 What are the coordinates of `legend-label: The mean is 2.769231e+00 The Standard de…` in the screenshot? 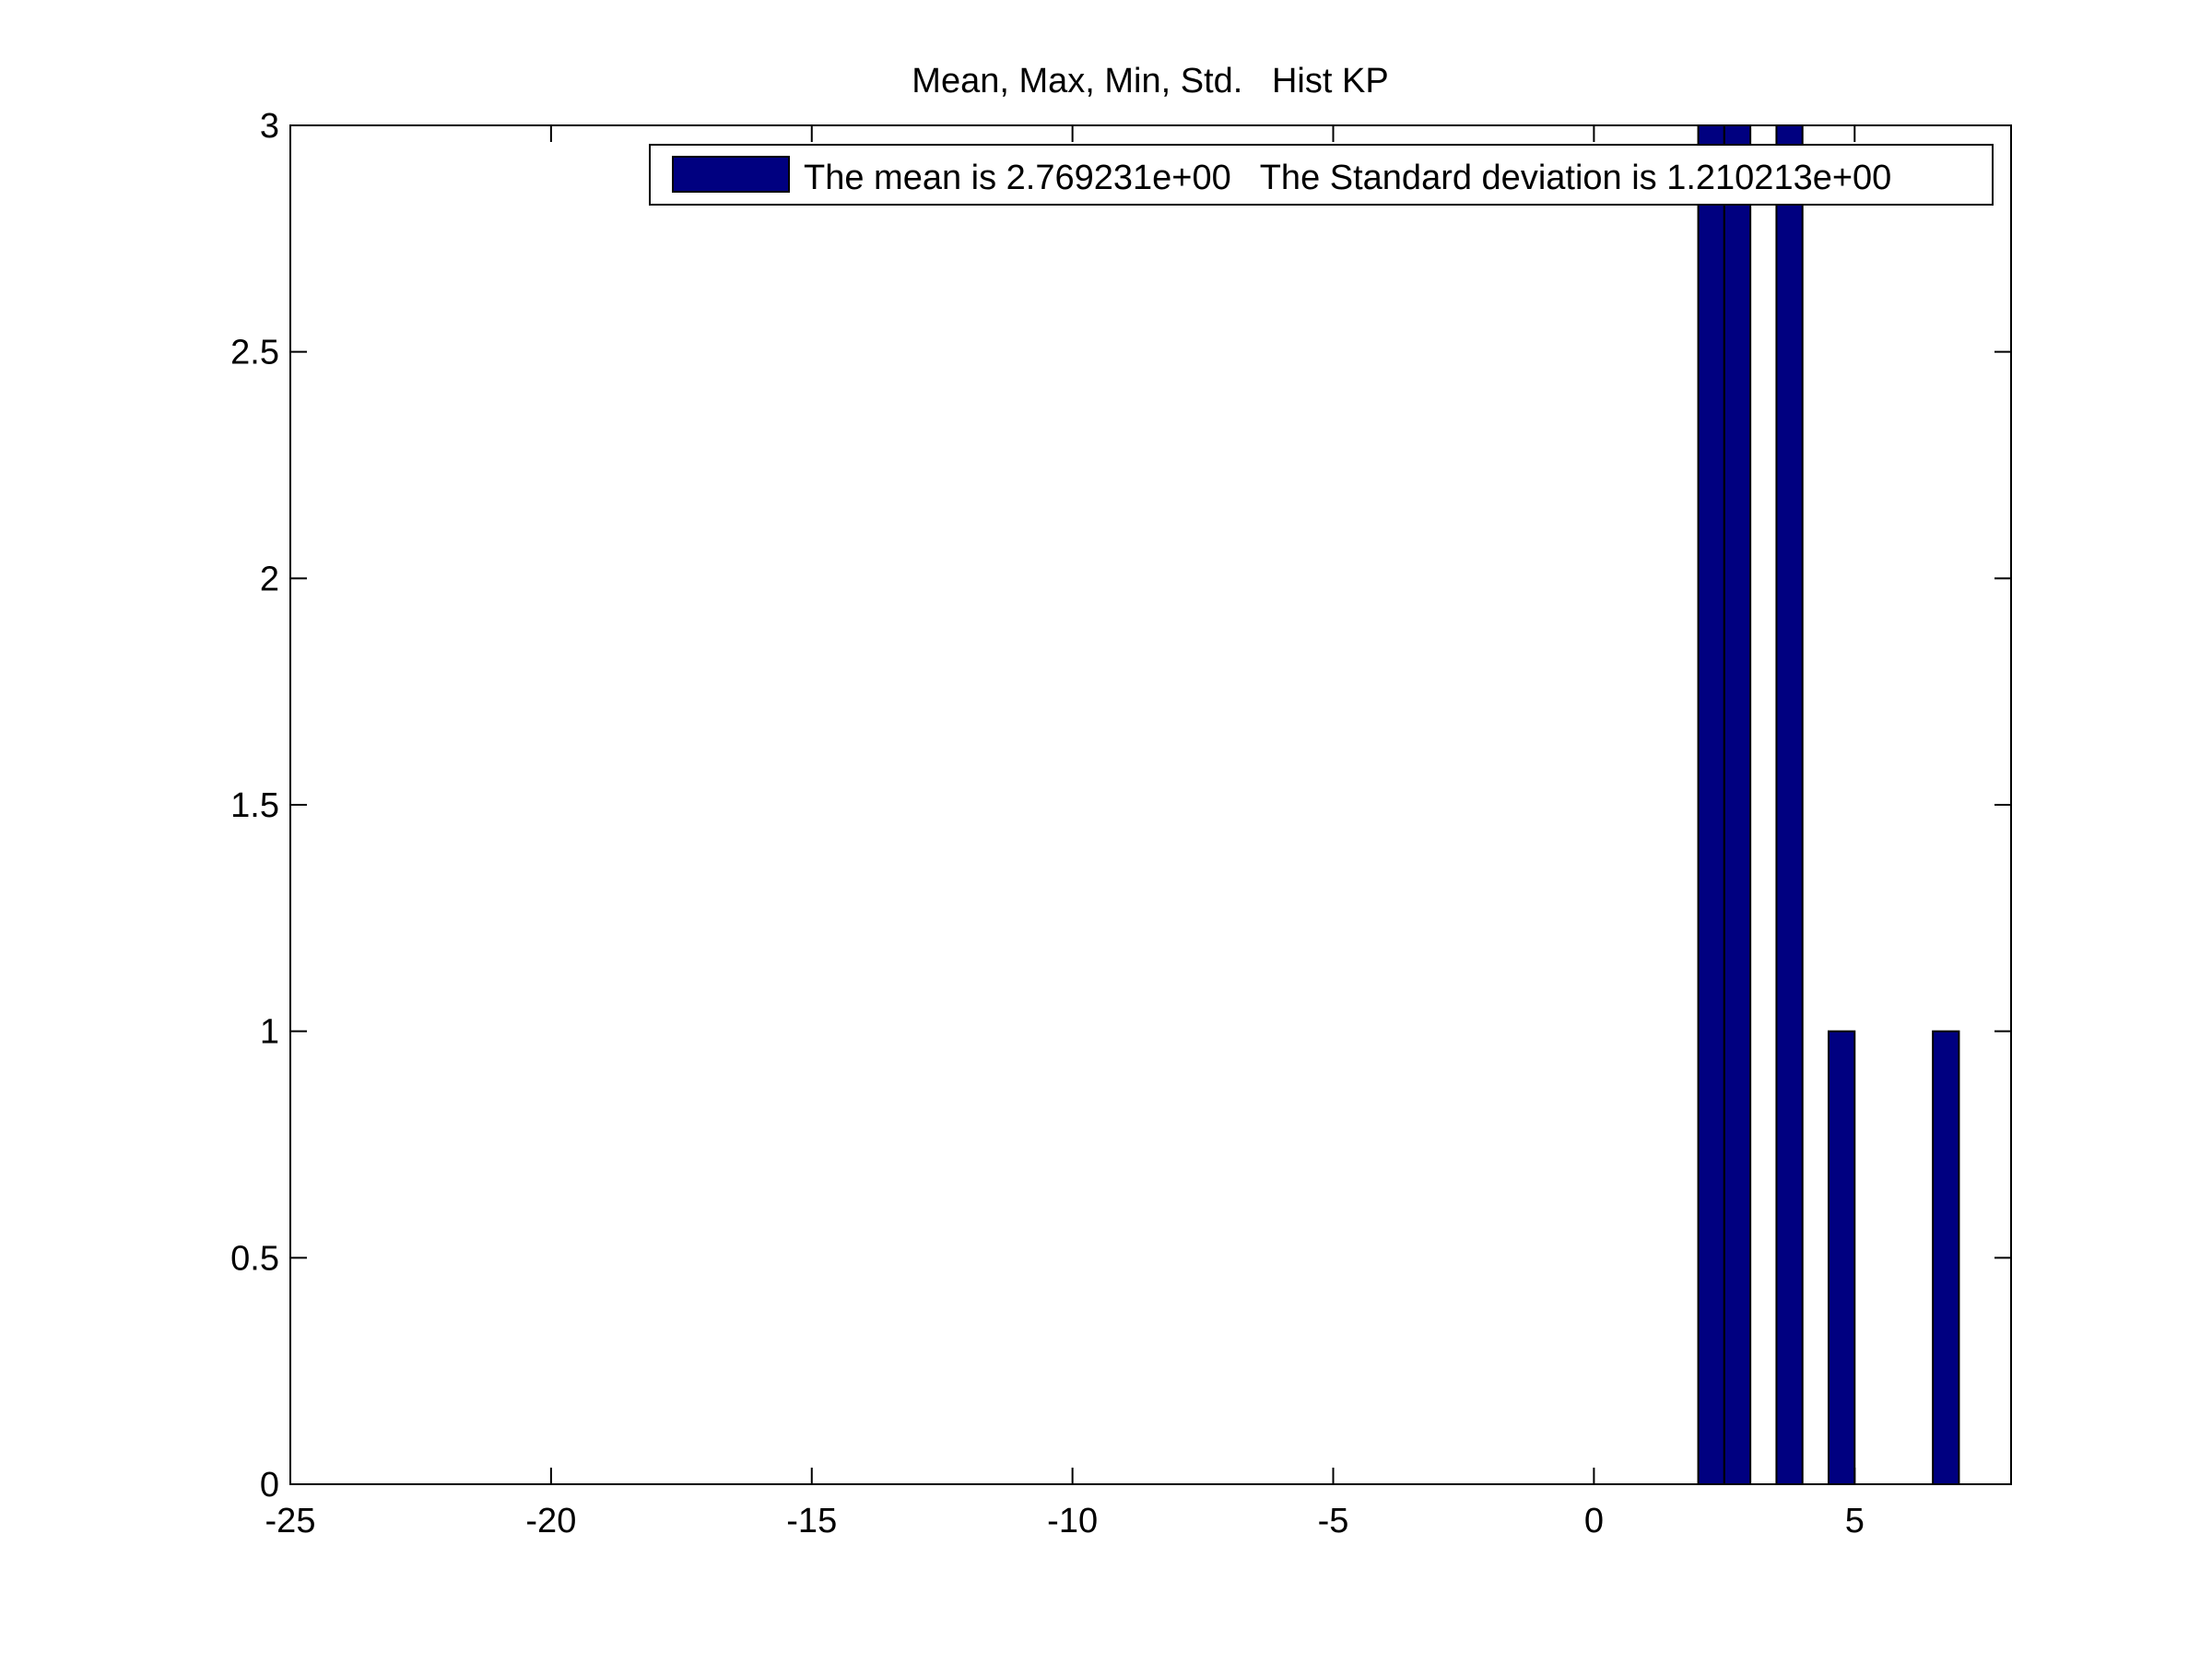 It's located at (1347, 178).